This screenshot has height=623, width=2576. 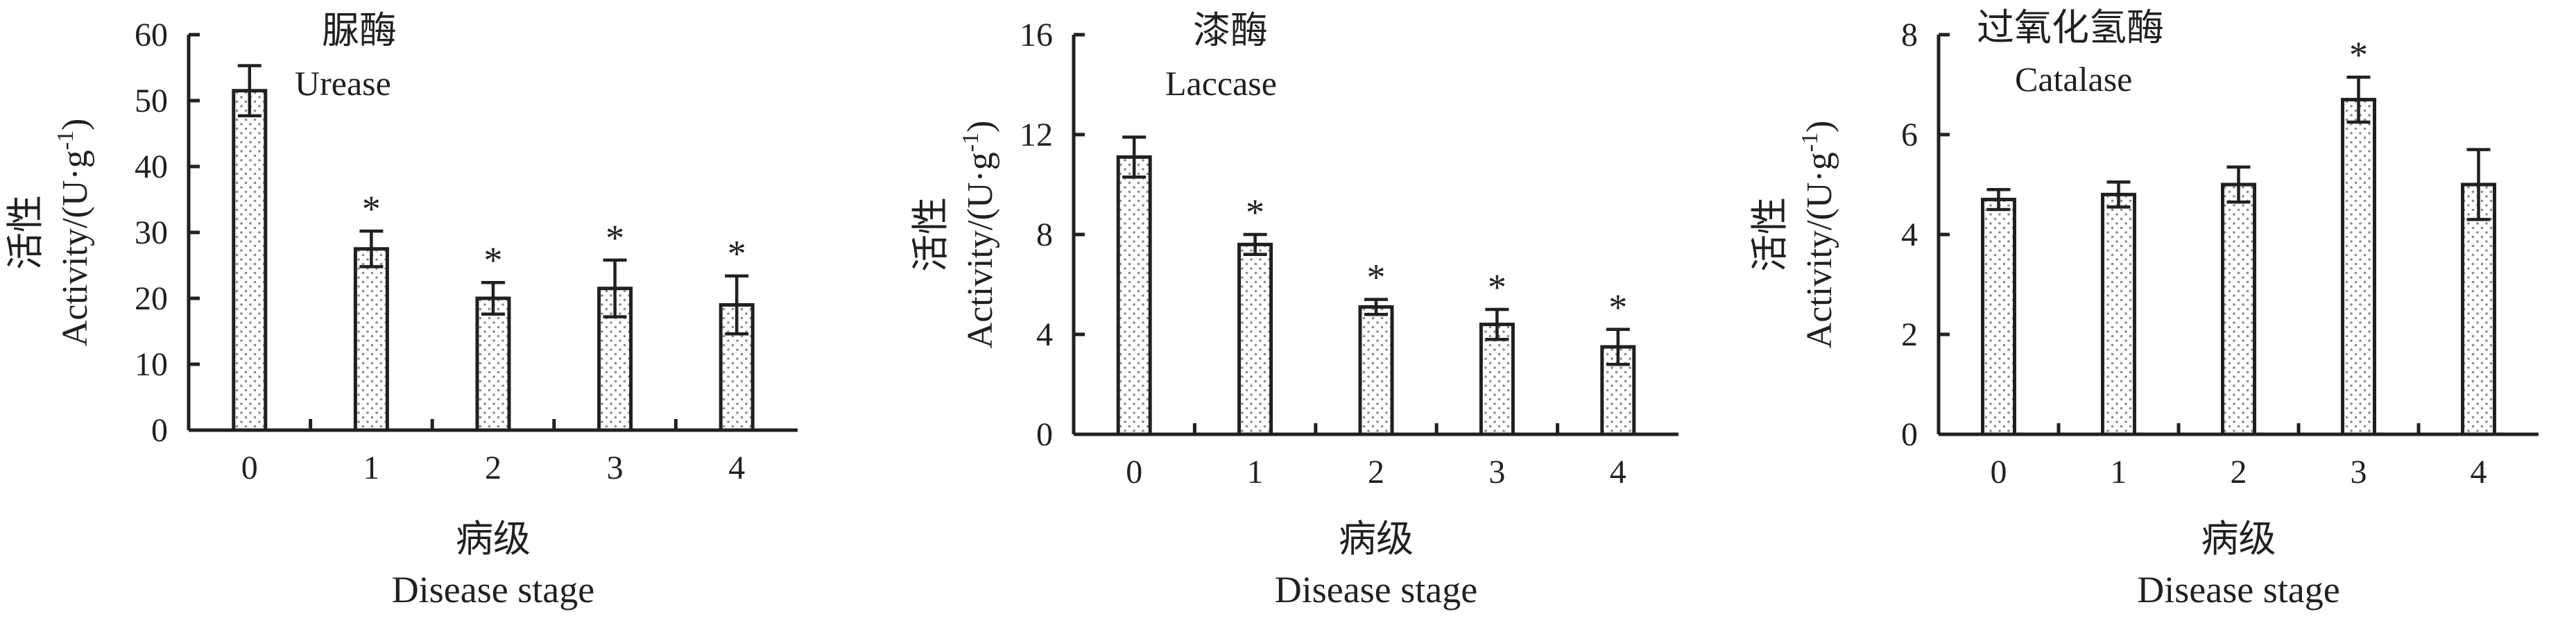 I want to click on y-tick-label: 6, so click(x=1909, y=135).